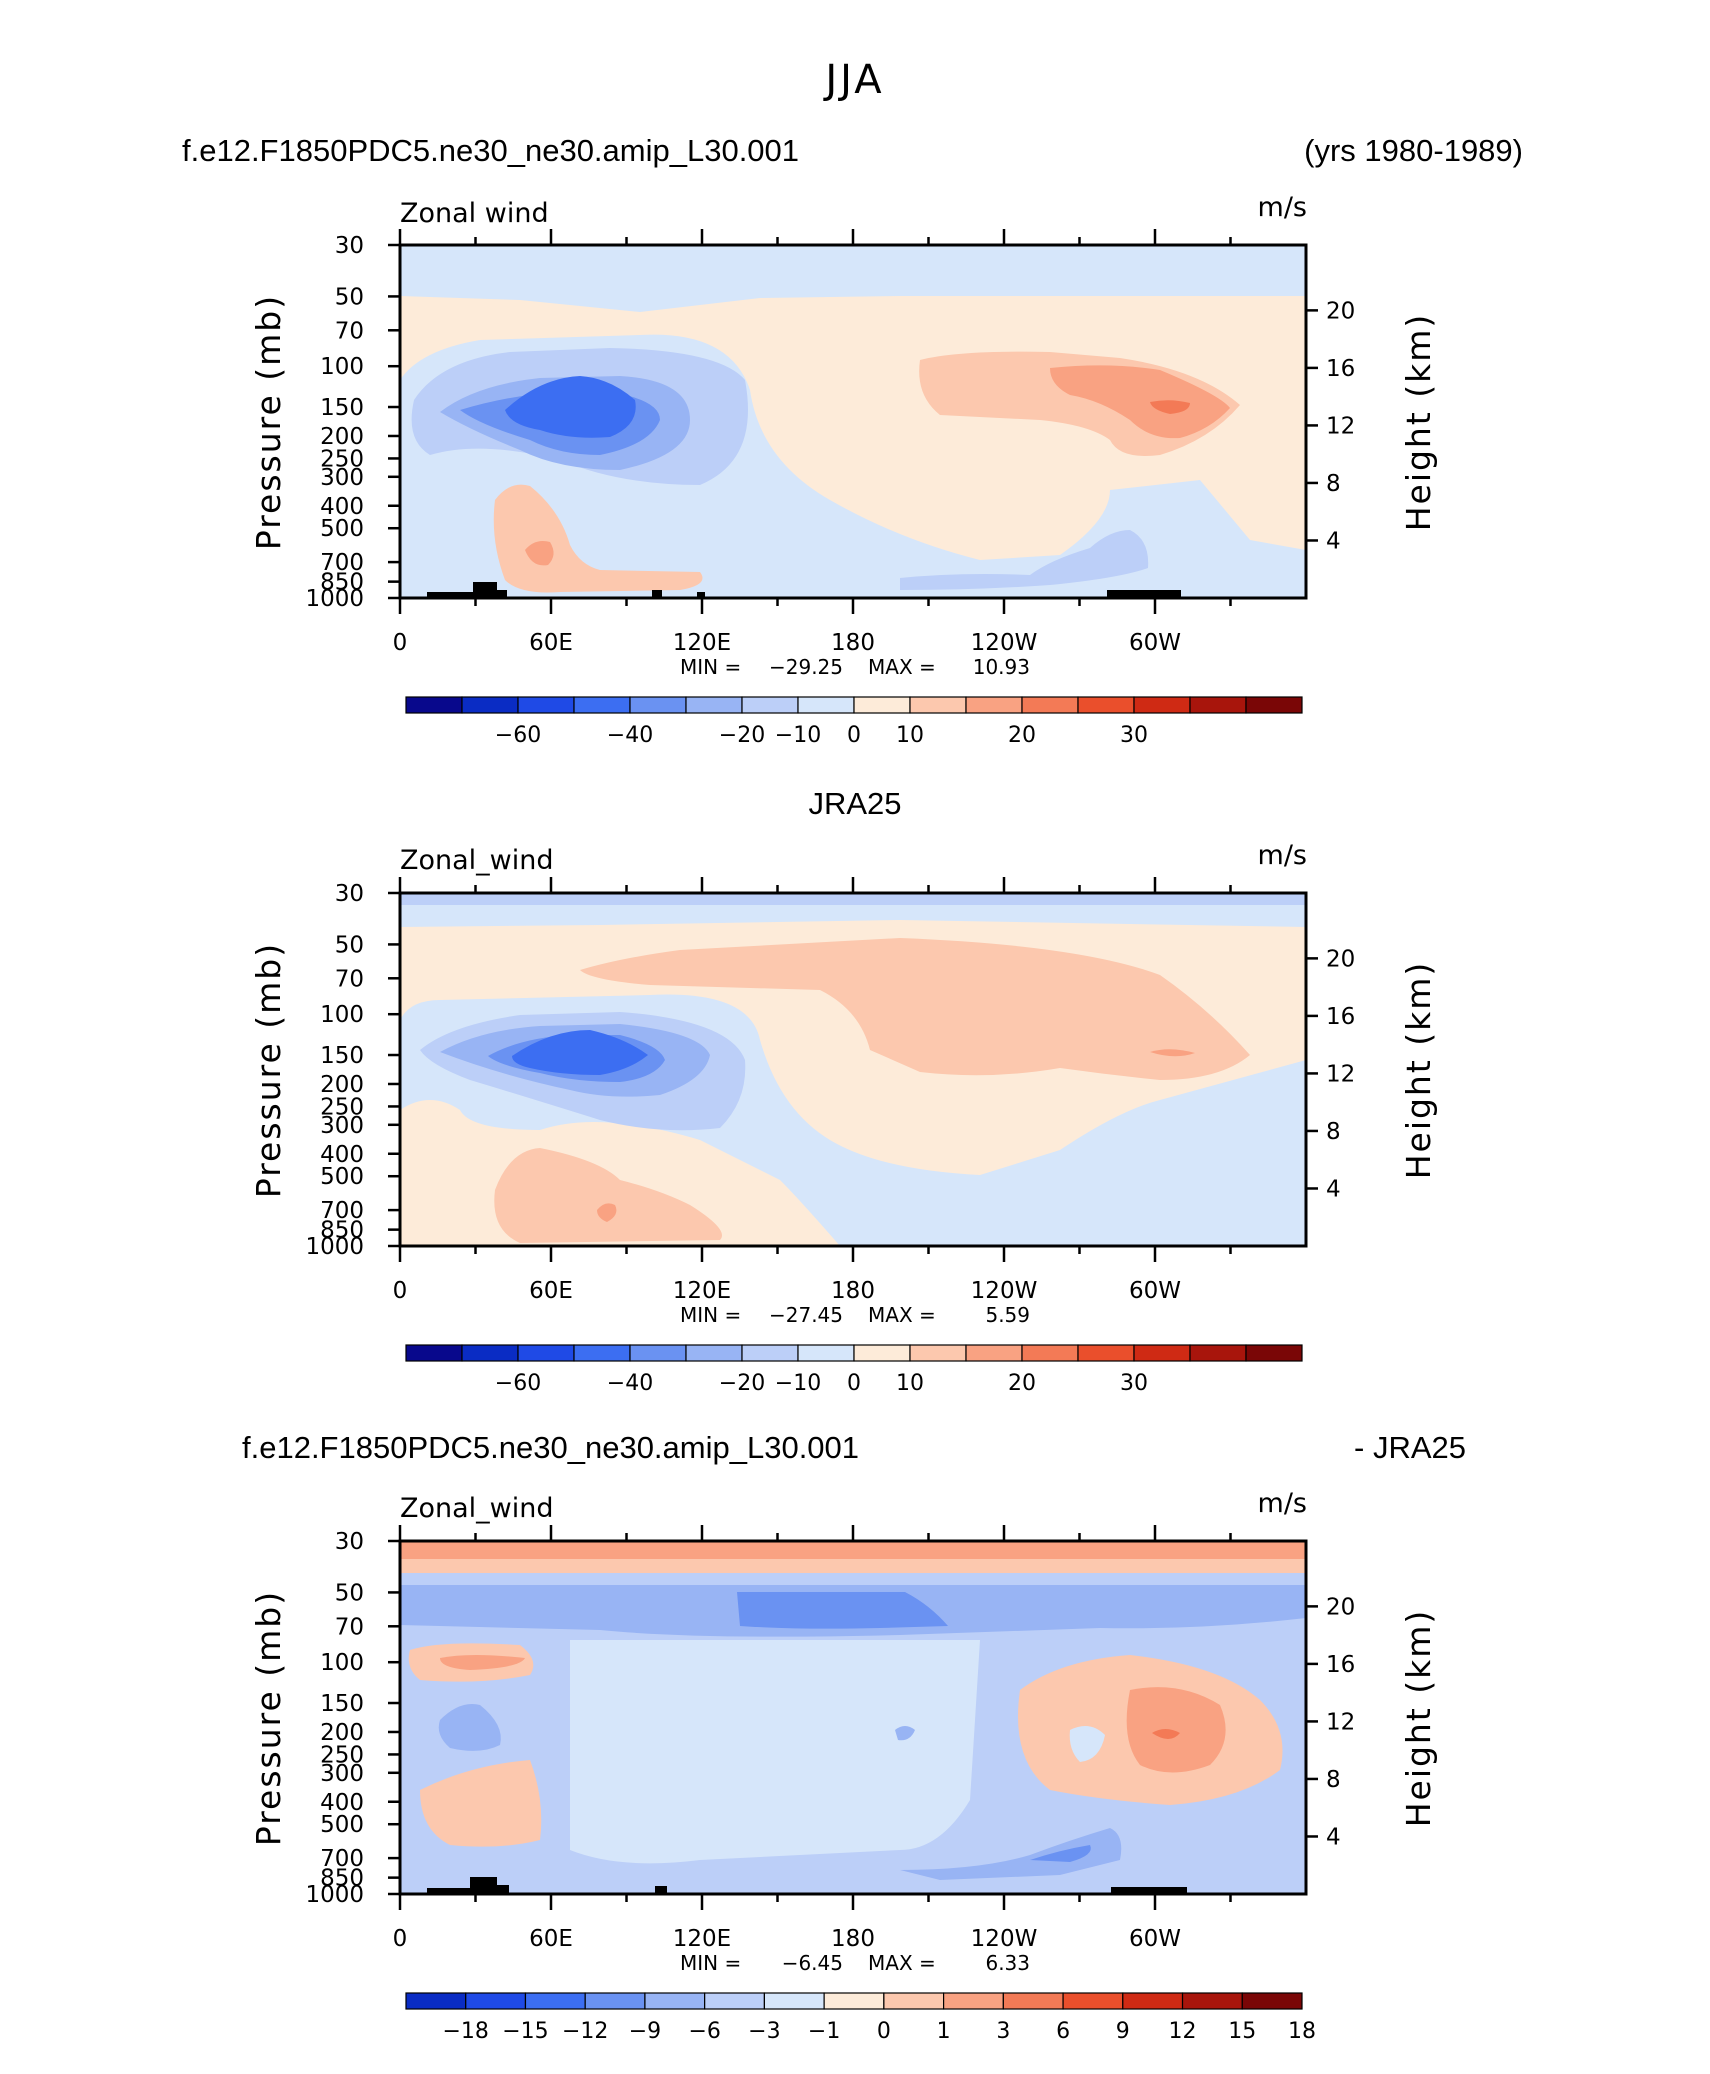 This screenshot has height=2074, width=1710. What do you see at coordinates (585, 2031) in the screenshot?
I see `colorbar-label: −12` at bounding box center [585, 2031].